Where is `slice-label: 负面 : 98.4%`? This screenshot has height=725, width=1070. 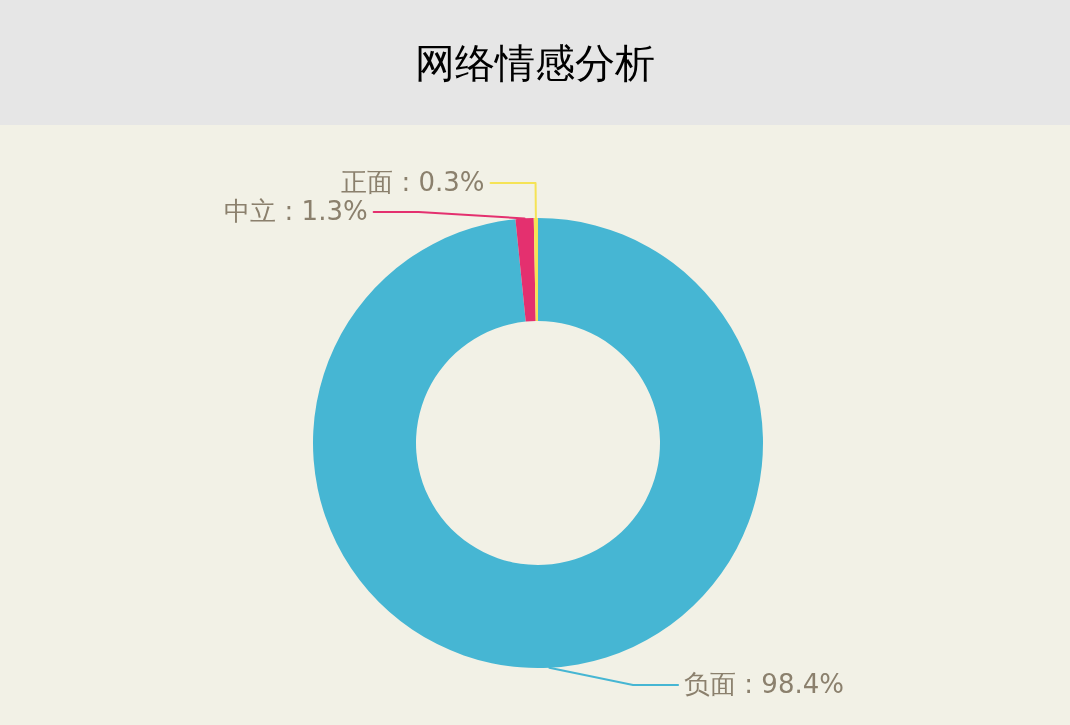 slice-label: 负面 : 98.4% is located at coordinates (764, 684).